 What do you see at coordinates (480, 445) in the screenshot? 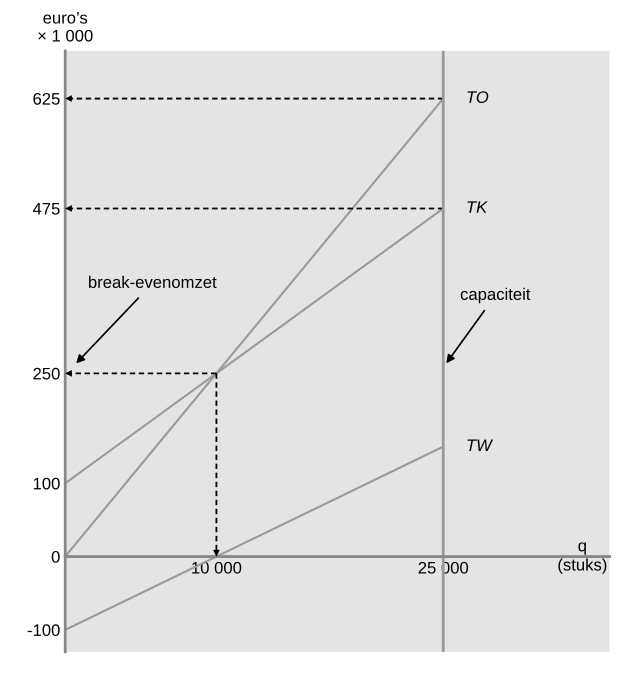
I see `series-label: TW` at bounding box center [480, 445].